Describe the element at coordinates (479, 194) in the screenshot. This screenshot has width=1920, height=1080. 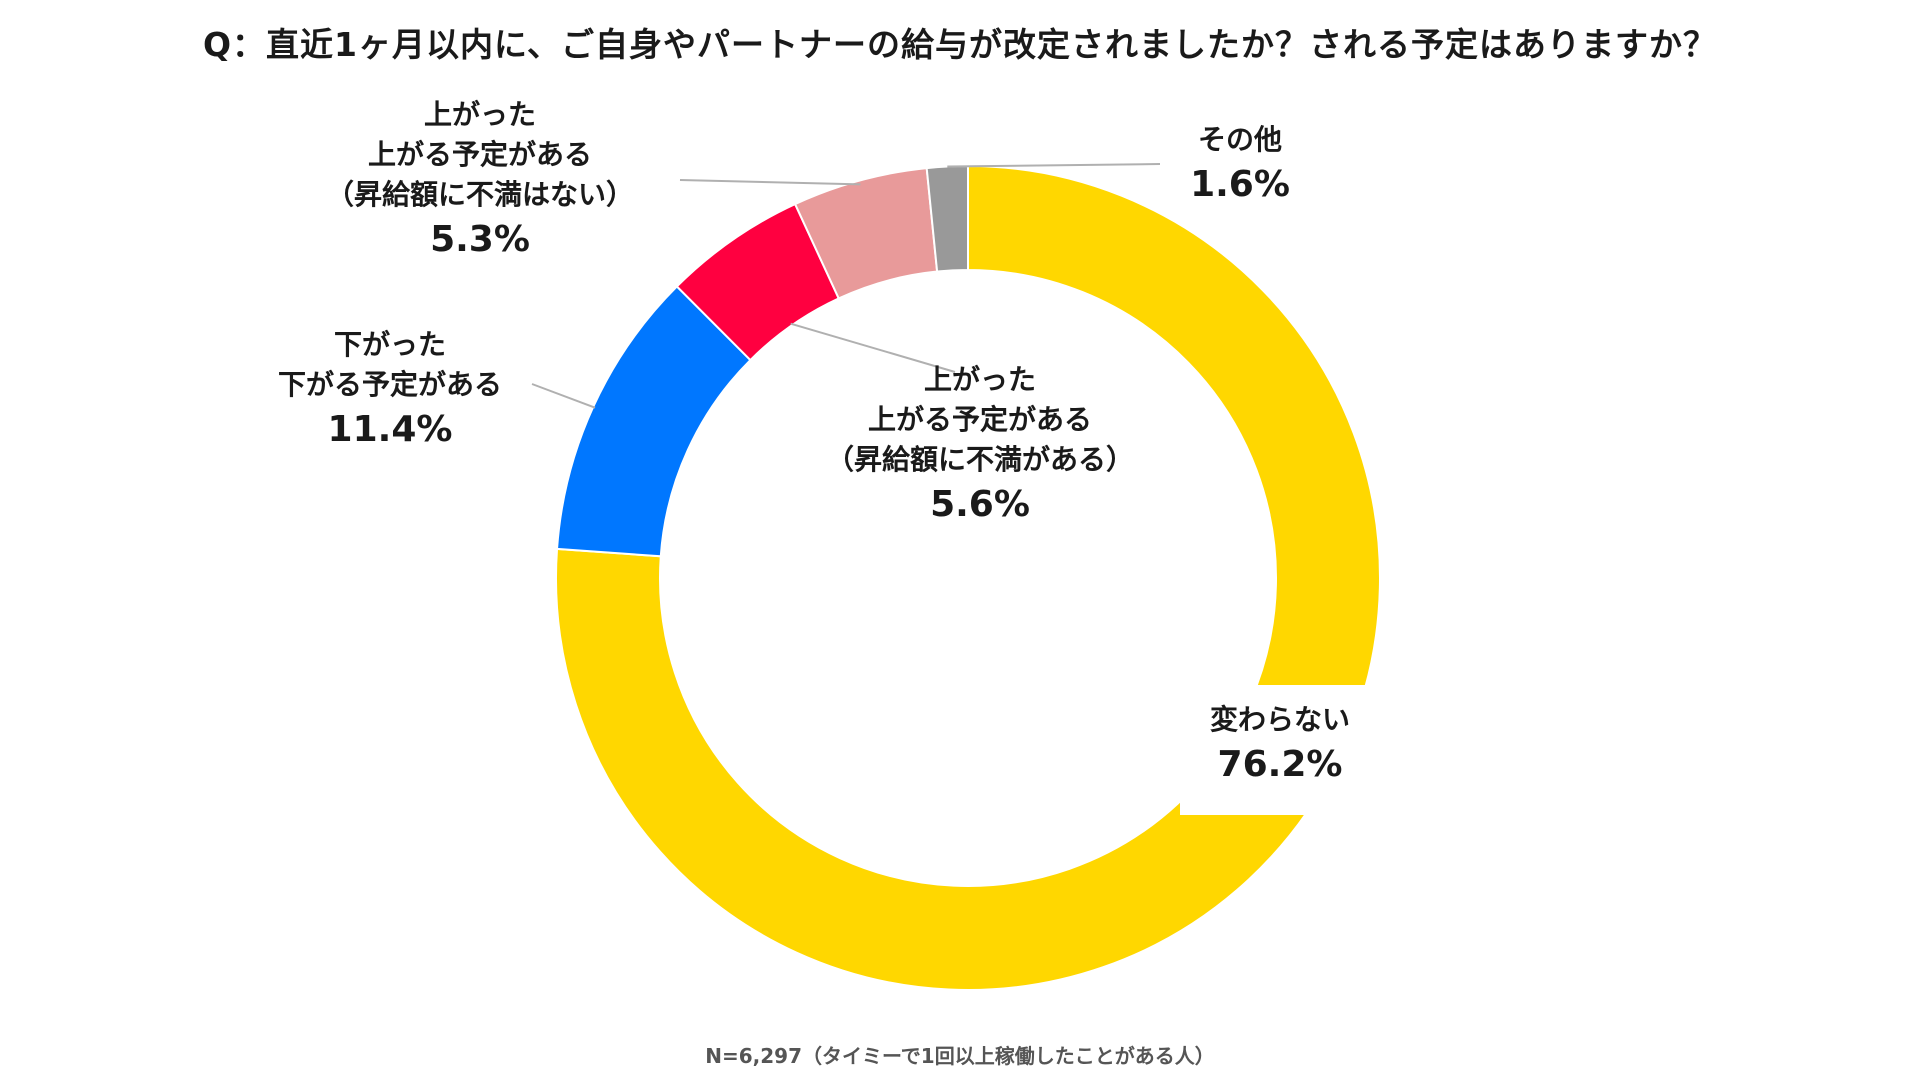
I see `slice-label-line: （昇給額に不満はない）` at that location.